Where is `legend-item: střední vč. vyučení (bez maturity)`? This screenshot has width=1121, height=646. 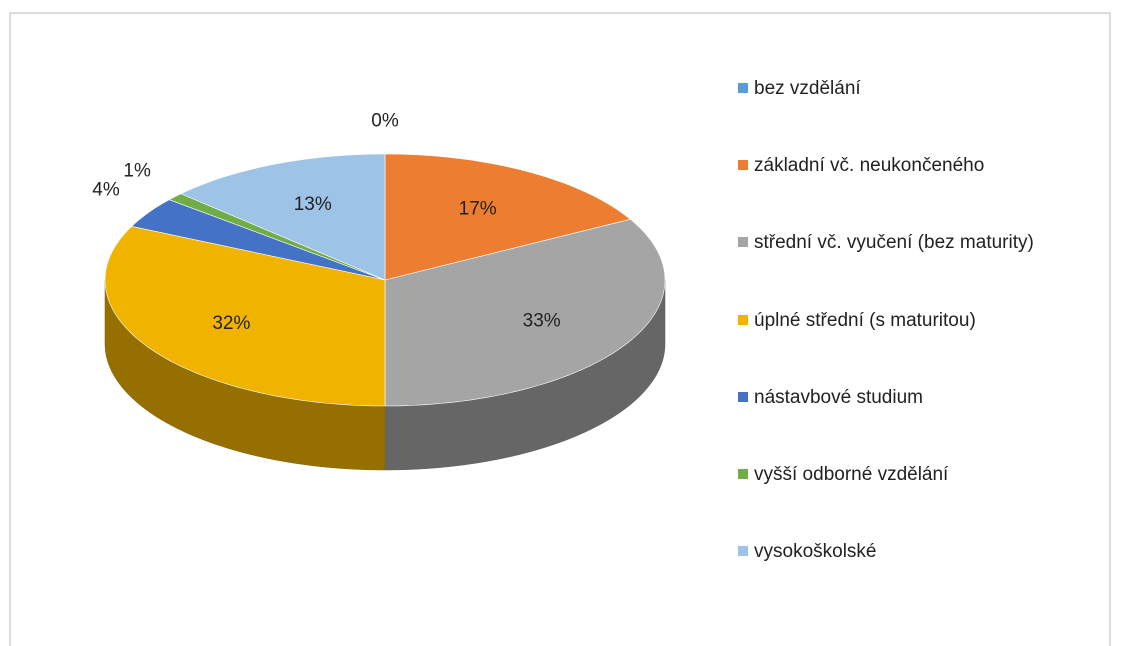
legend-item: střední vč. vyučení (bez maturity) is located at coordinates (921, 242).